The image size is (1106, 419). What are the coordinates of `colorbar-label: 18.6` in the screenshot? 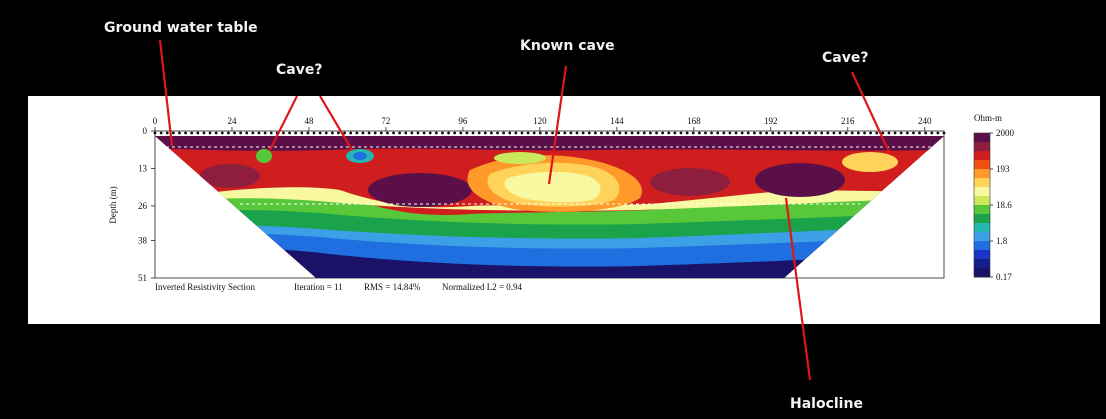 It's located at (1004, 205).